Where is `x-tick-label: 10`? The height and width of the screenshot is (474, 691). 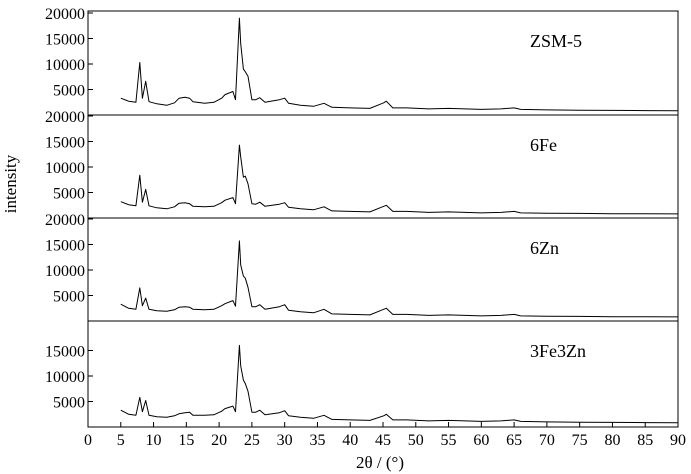
x-tick-label: 10 is located at coordinates (154, 440).